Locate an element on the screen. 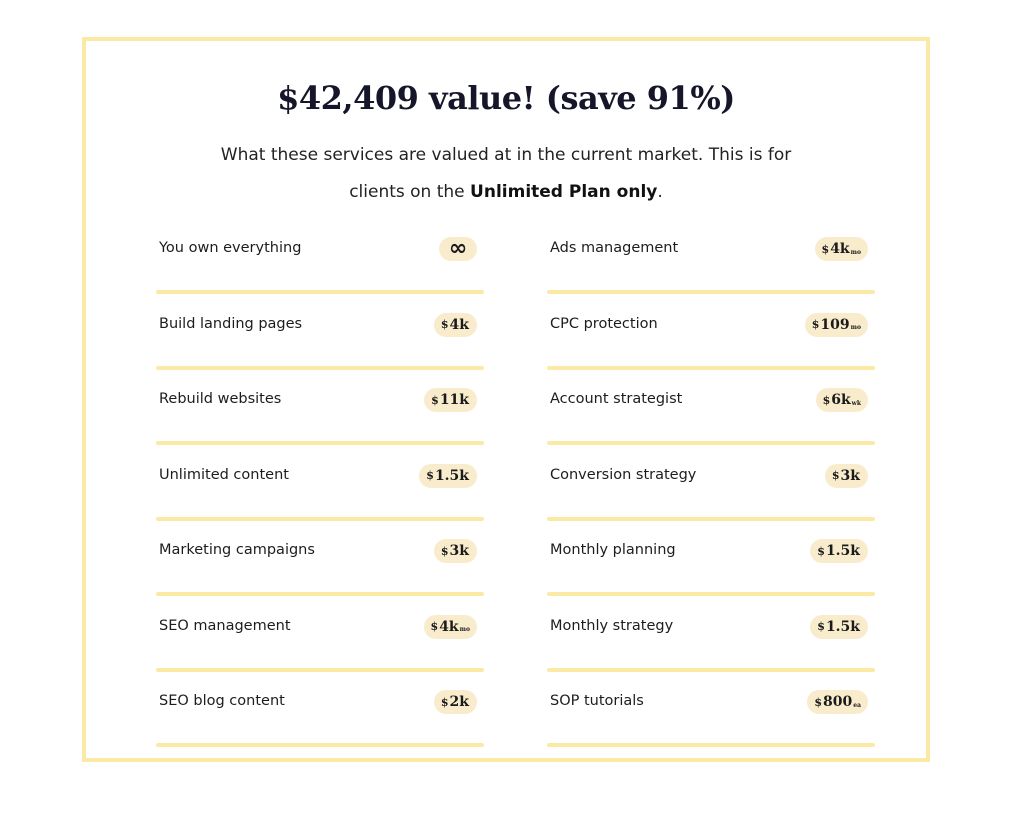 Image resolution: width=1024 pixels, height=815 pixels. list-item: CPC protection $109 mo is located at coordinates (711, 342).